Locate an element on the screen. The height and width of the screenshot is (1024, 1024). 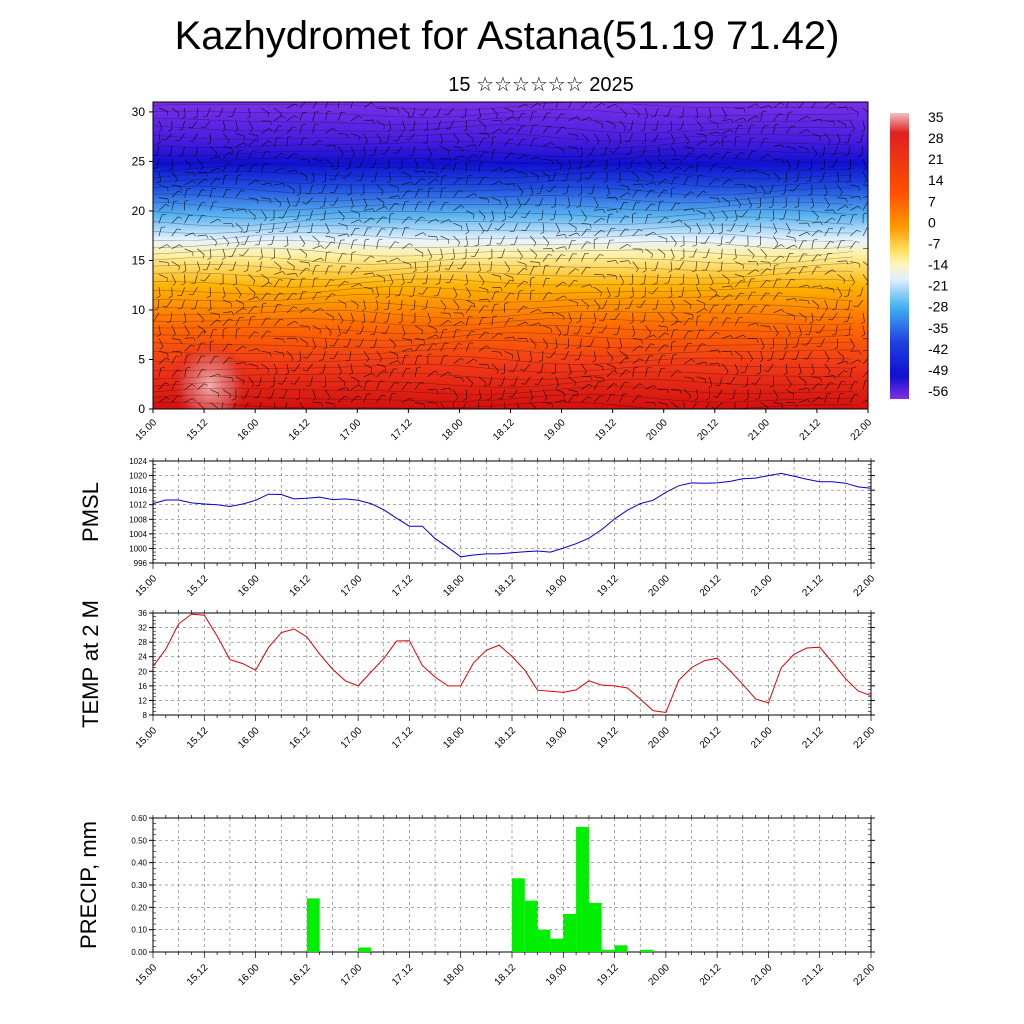
pmsl-chart-x-tick-label: 18.00 is located at coordinates (454, 586).